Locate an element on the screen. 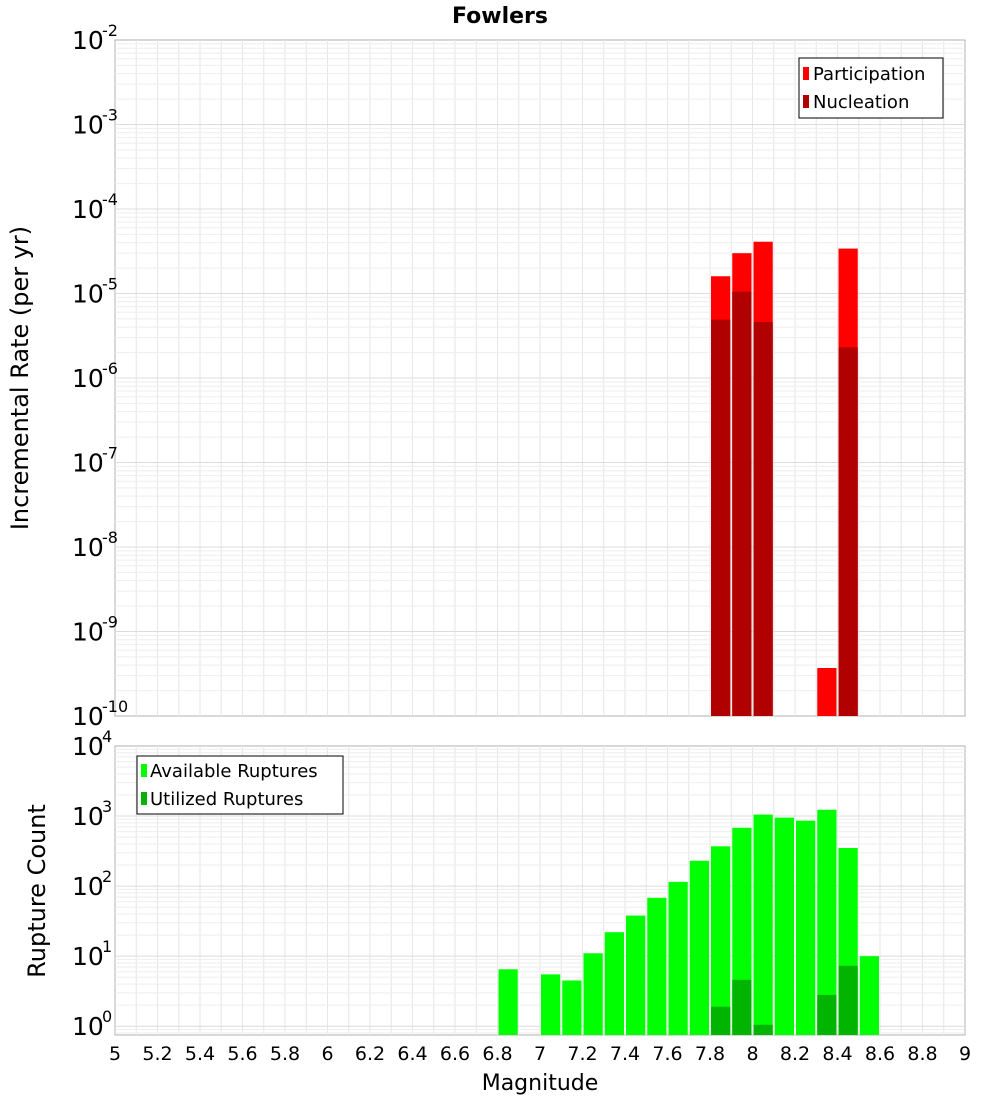  y-tick-exponent: 2 is located at coordinates (107, 876).